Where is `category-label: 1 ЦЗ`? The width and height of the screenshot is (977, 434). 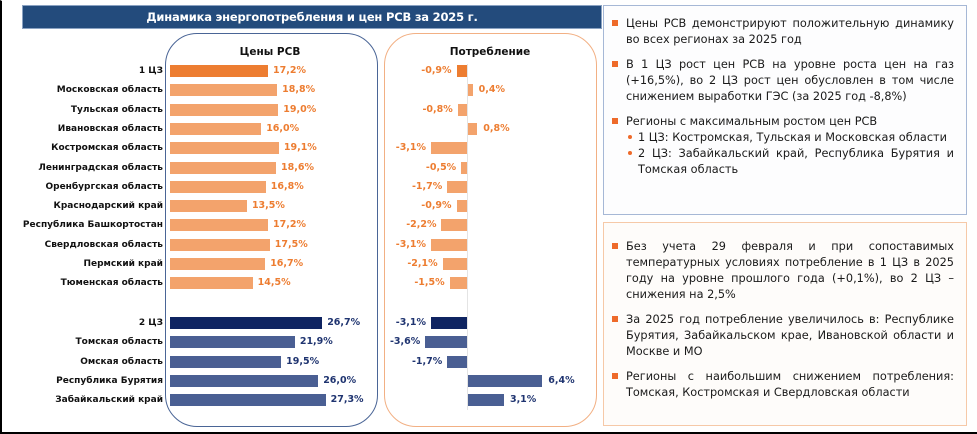
category-label: 1 ЦЗ is located at coordinates (150, 71).